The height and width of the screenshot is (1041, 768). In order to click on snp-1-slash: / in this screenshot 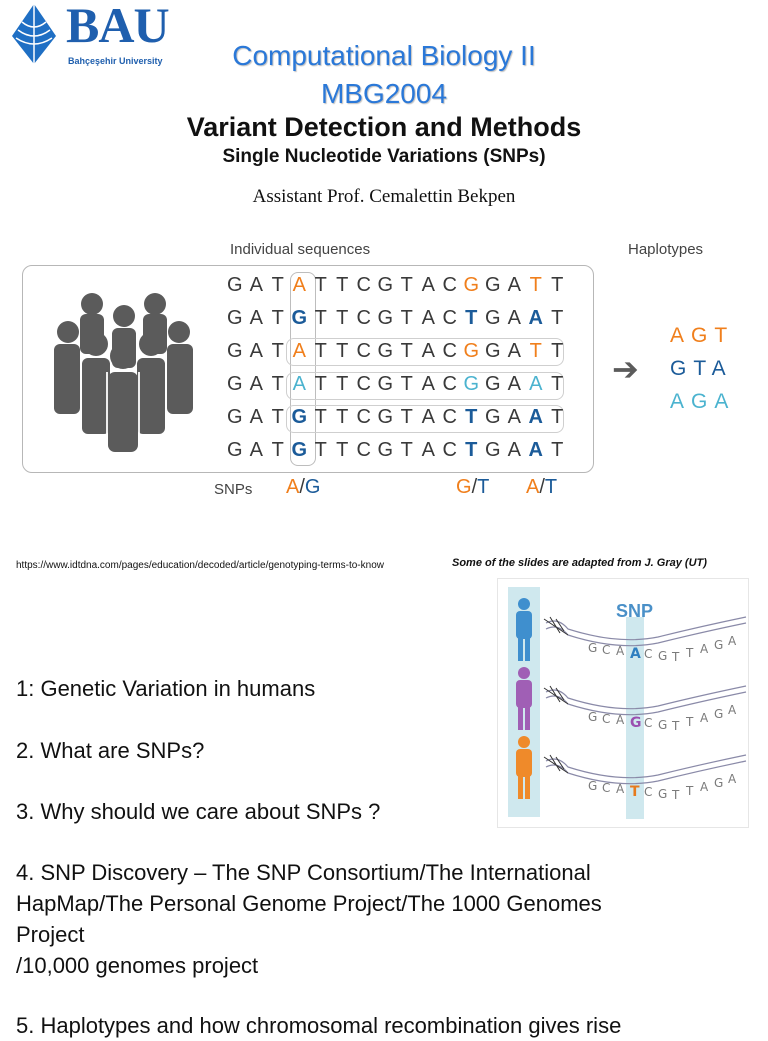, I will do `click(302, 487)`.